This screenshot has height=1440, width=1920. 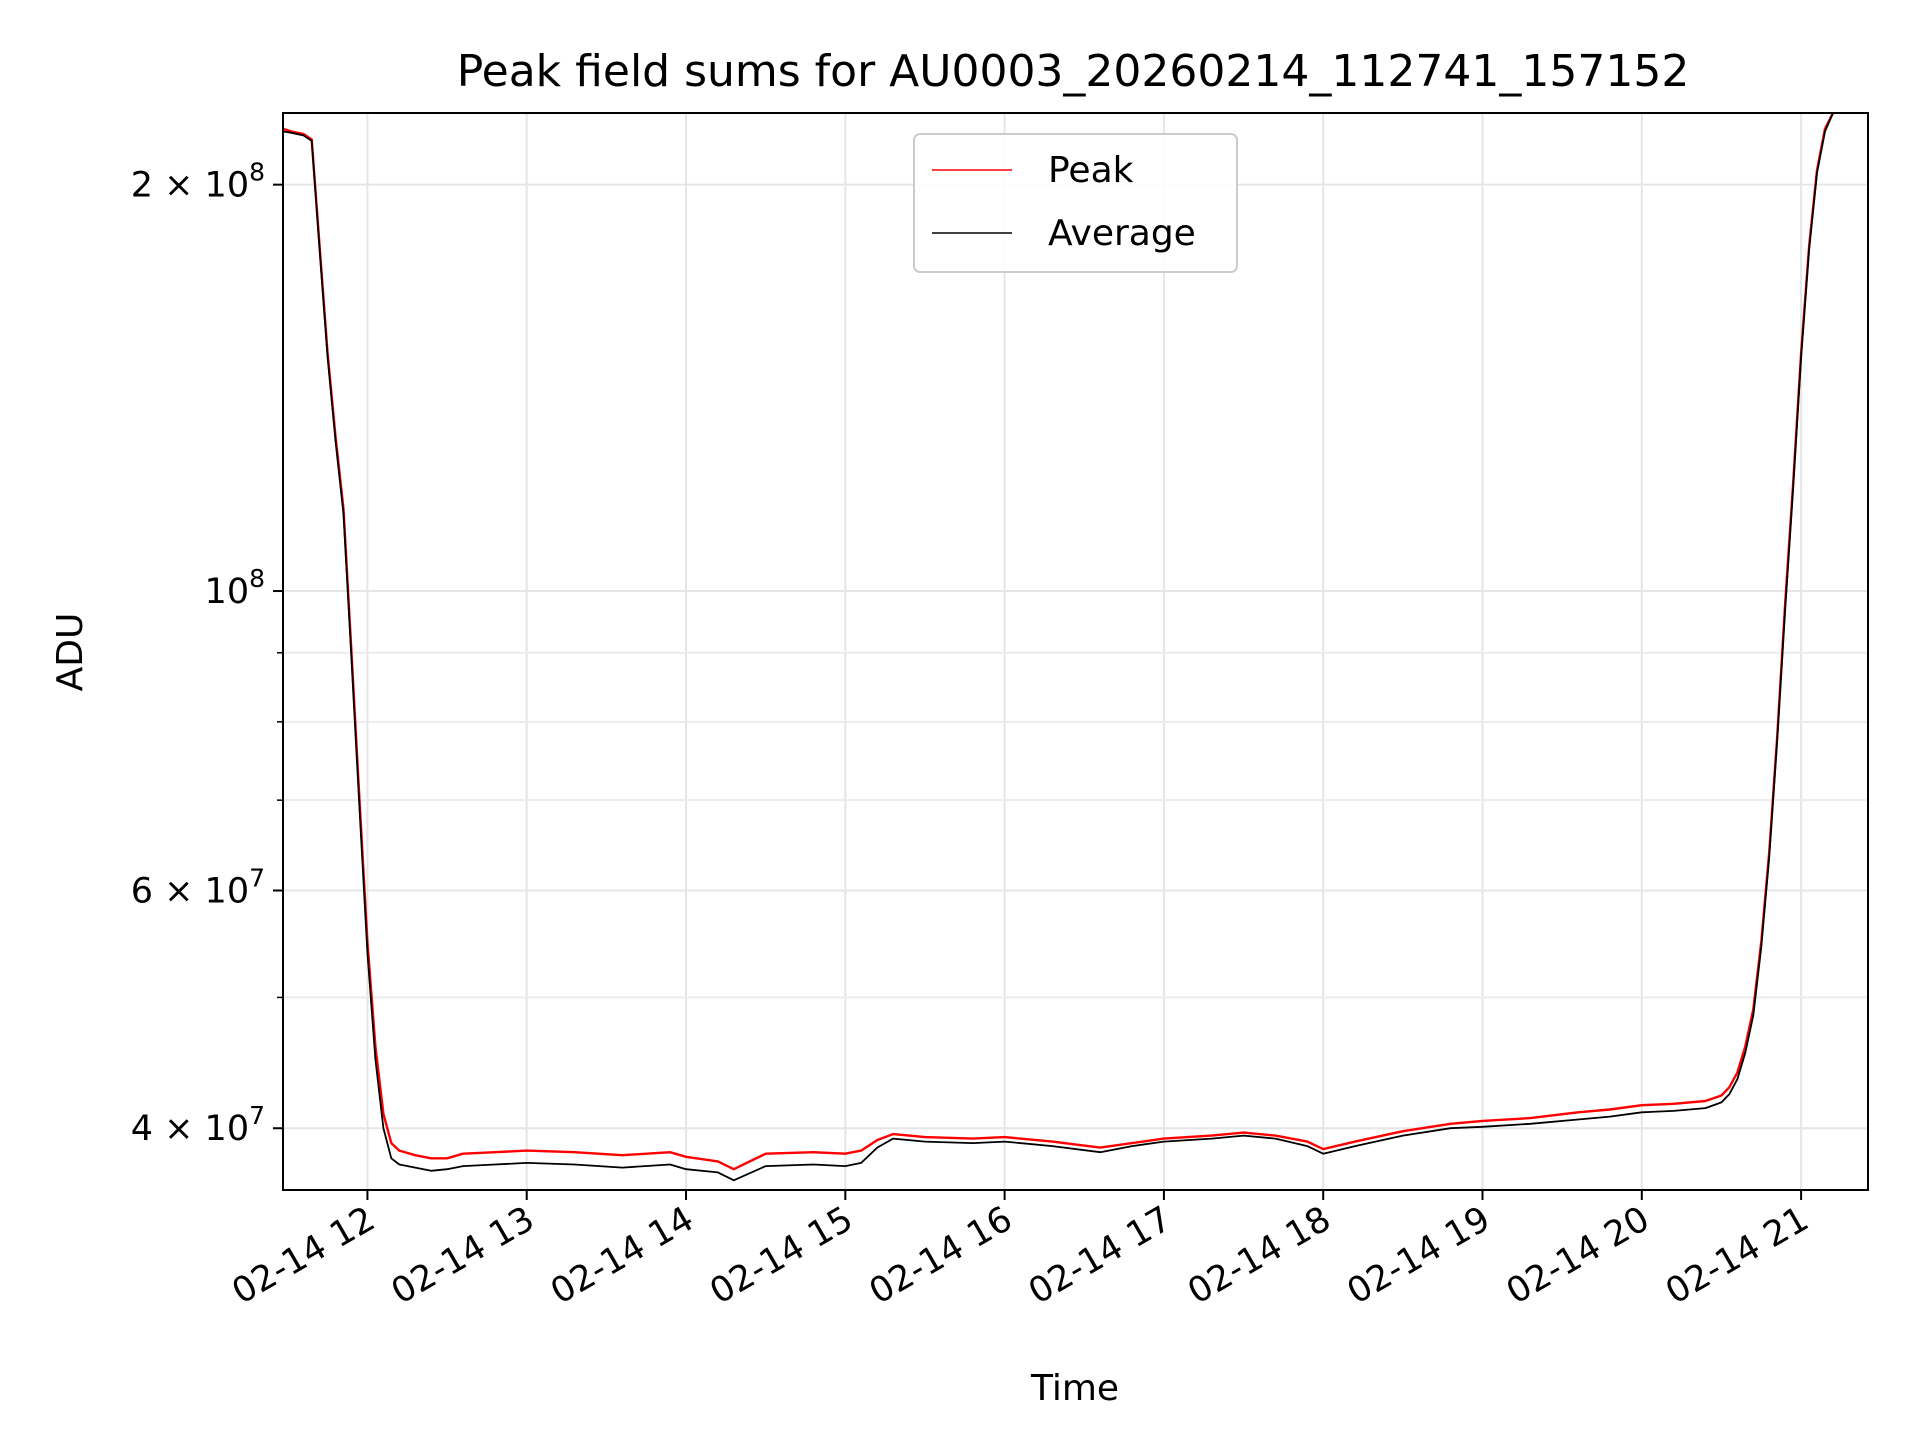 I want to click on y-tick-label-2: 108, so click(x=235, y=588).